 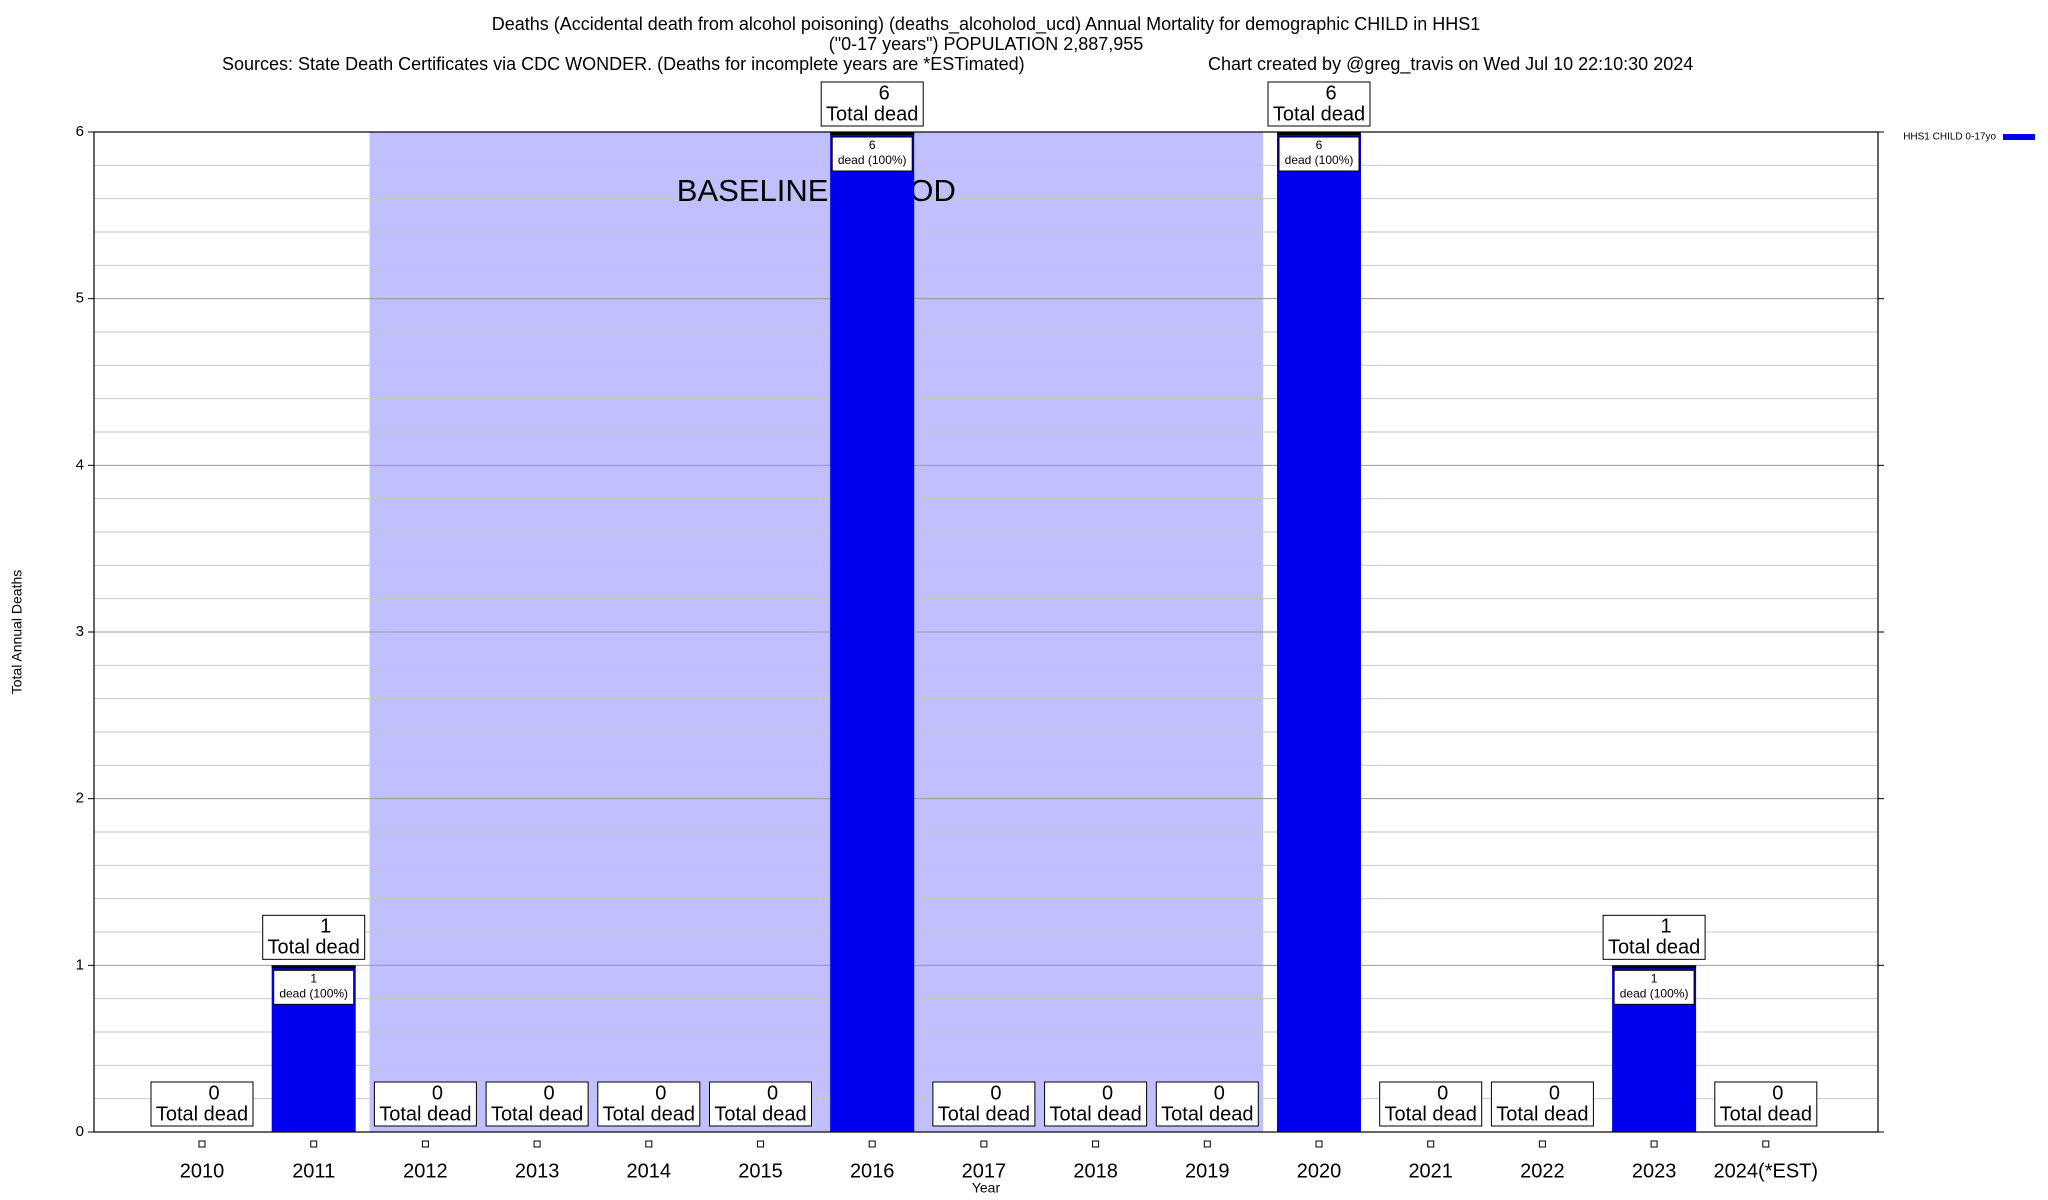 I want to click on x-tick-label: 2021, so click(x=1430, y=1171).